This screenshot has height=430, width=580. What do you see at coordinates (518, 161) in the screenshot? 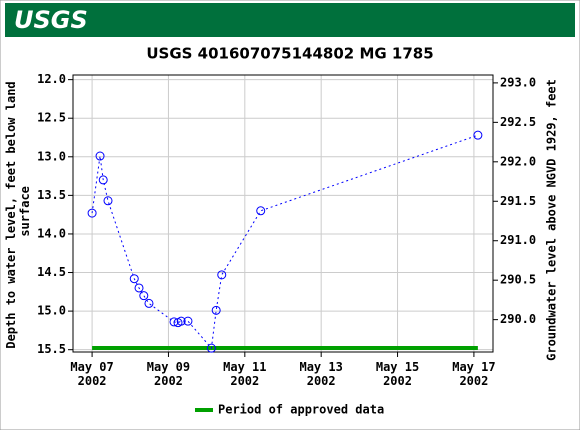
I see `y2-tick-label: 292.0` at bounding box center [518, 161].